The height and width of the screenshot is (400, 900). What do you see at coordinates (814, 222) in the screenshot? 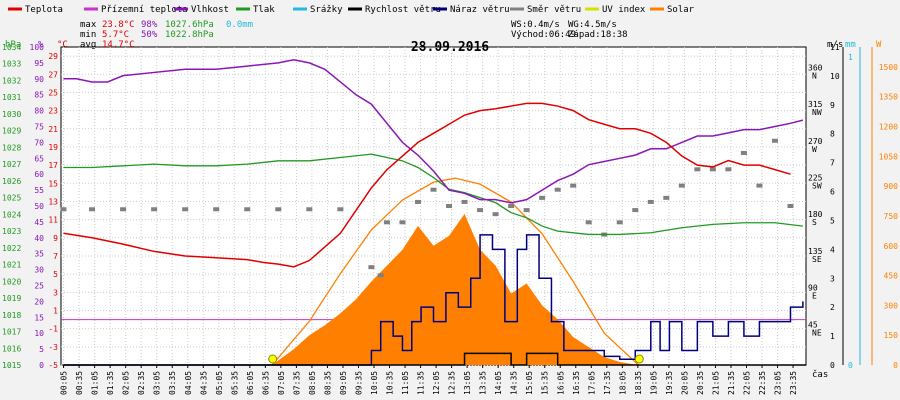
I see `direction-tick-label: S` at bounding box center [814, 222].